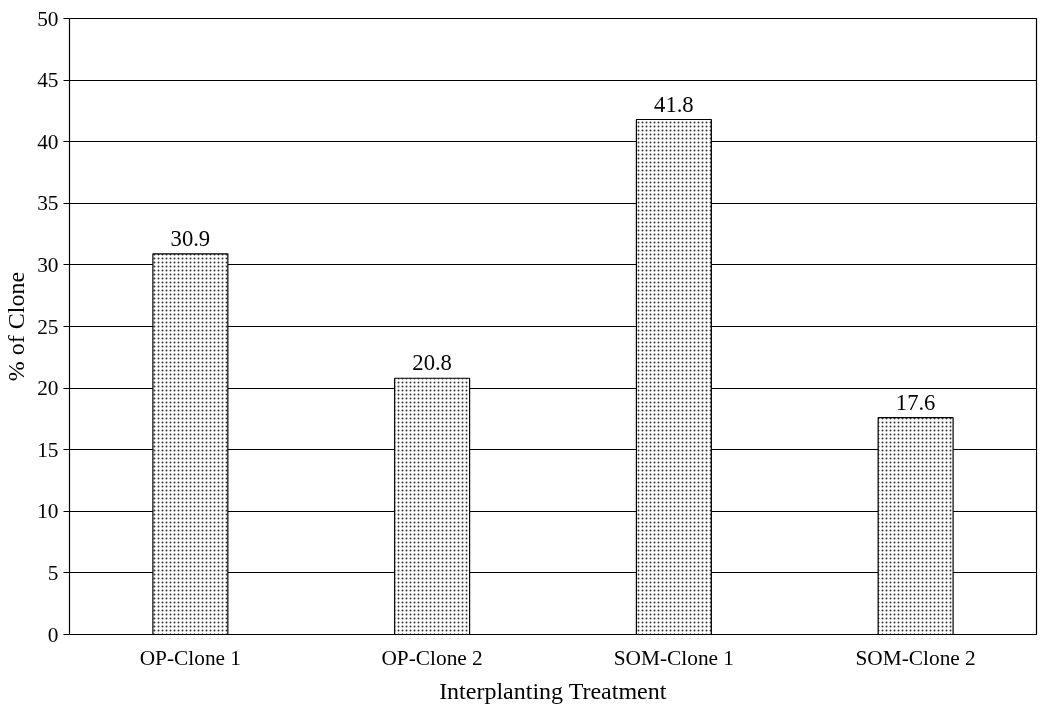  What do you see at coordinates (48, 511) in the screenshot?
I see `y-tick-label: 10` at bounding box center [48, 511].